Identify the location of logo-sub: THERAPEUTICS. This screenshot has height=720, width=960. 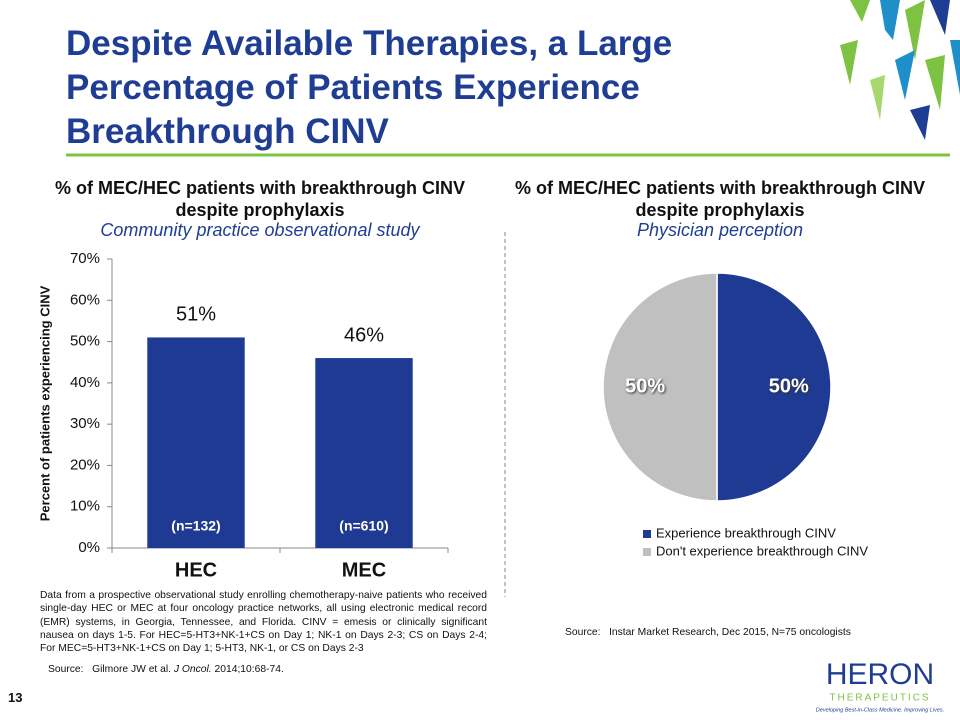
(879, 698).